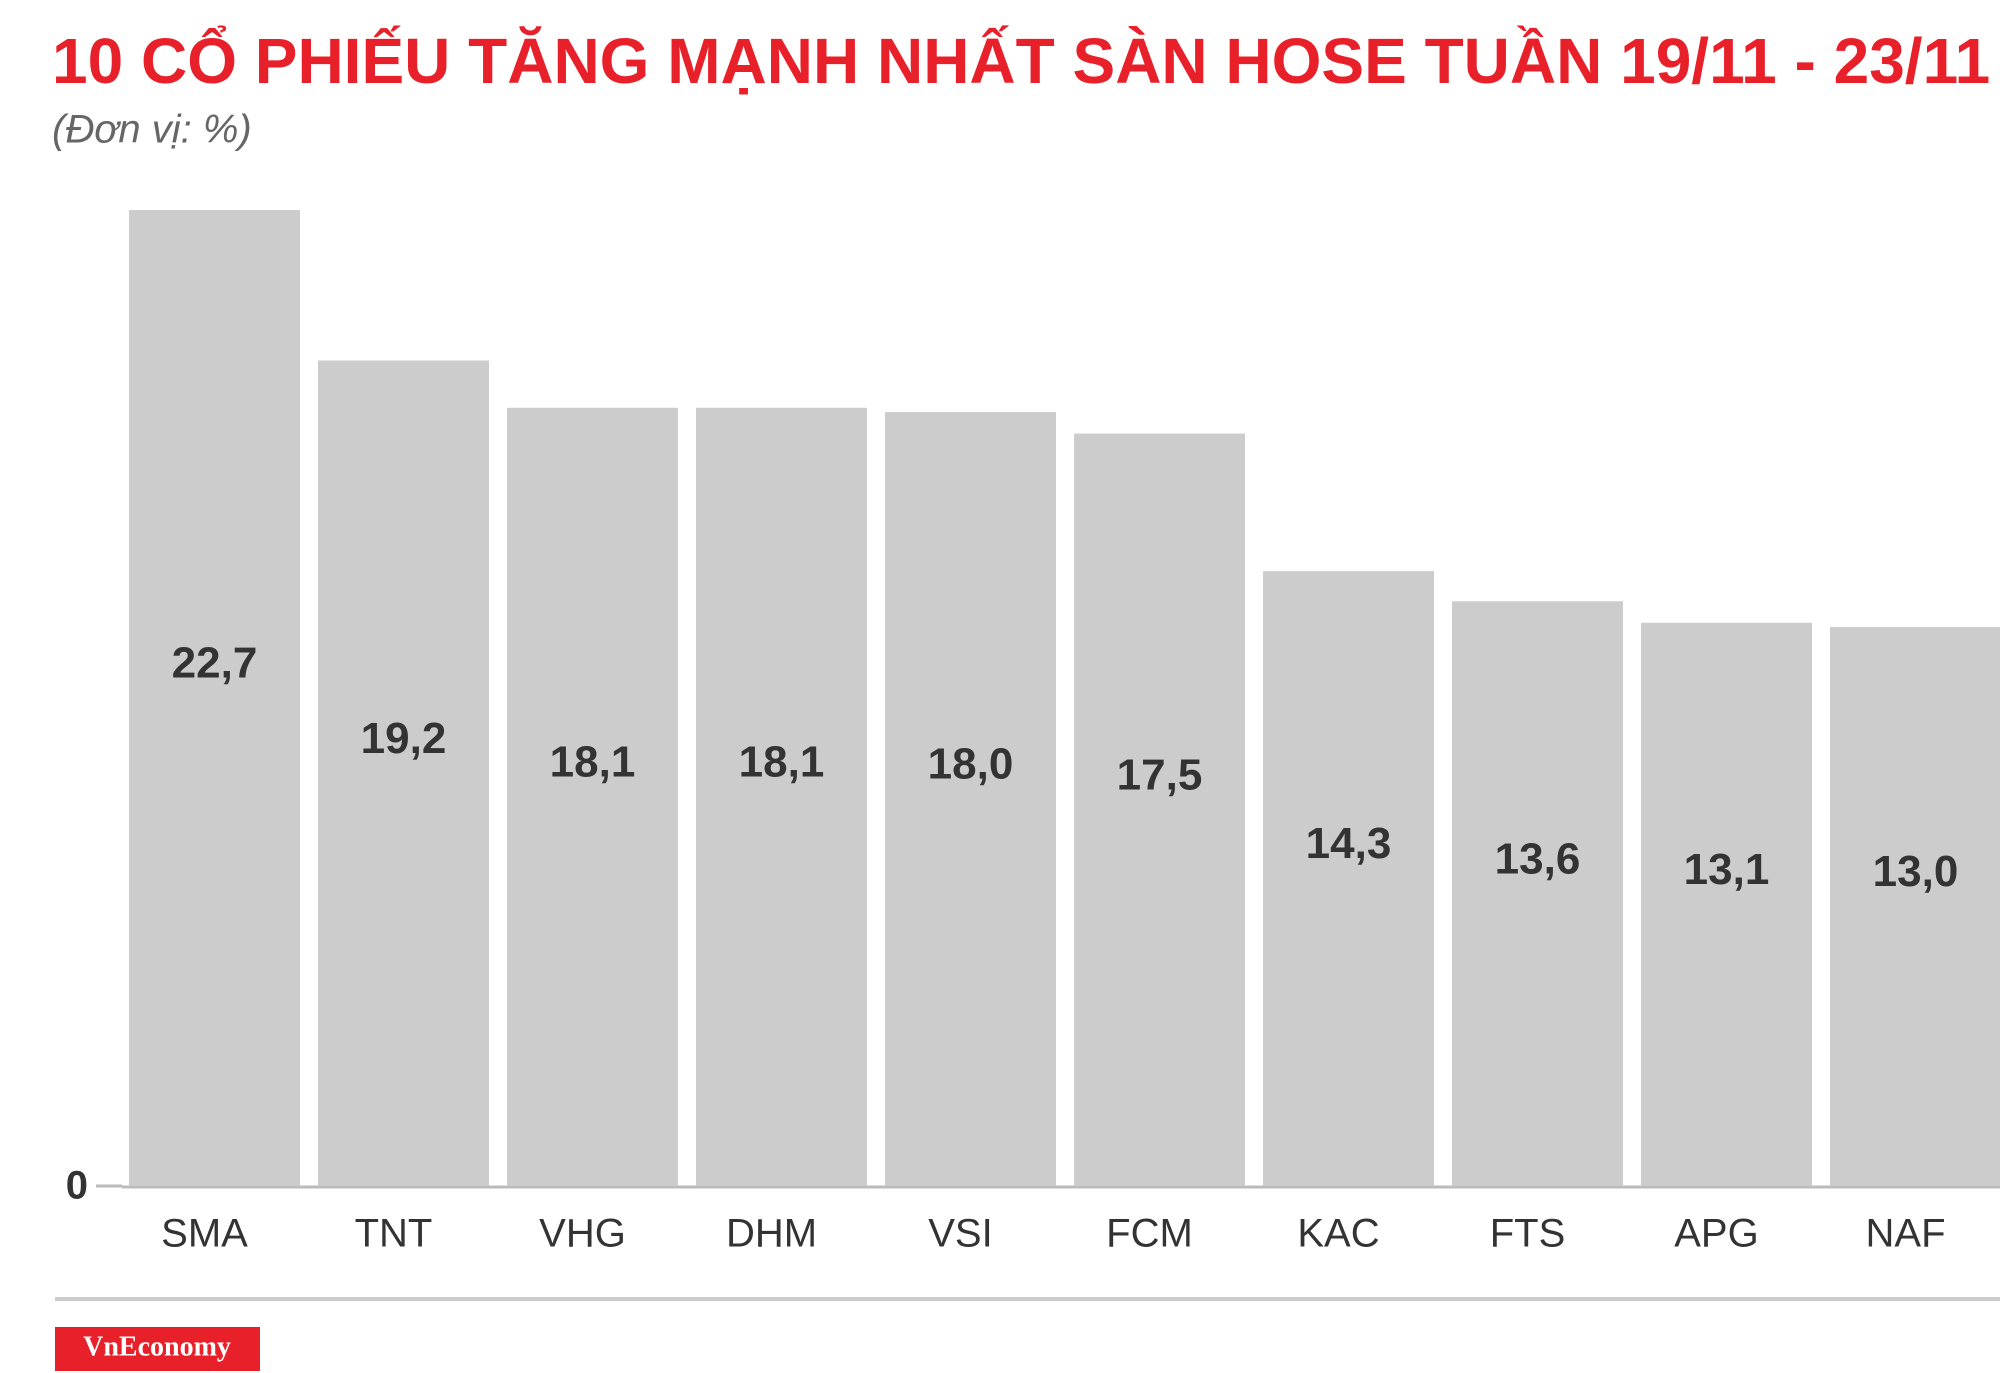 This screenshot has width=2000, height=1373. Describe the element at coordinates (971, 764) in the screenshot. I see `value-label: 18,0` at that location.